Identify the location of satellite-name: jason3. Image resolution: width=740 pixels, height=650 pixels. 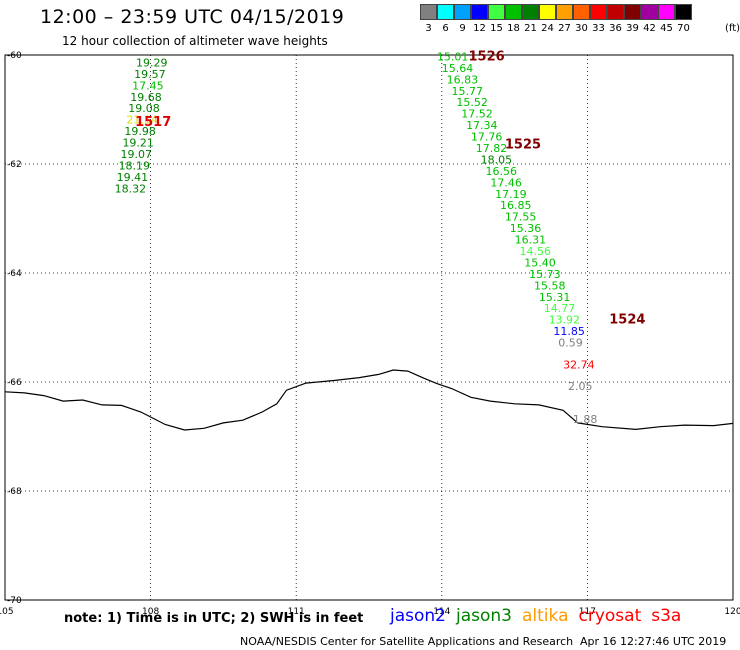
(484, 616).